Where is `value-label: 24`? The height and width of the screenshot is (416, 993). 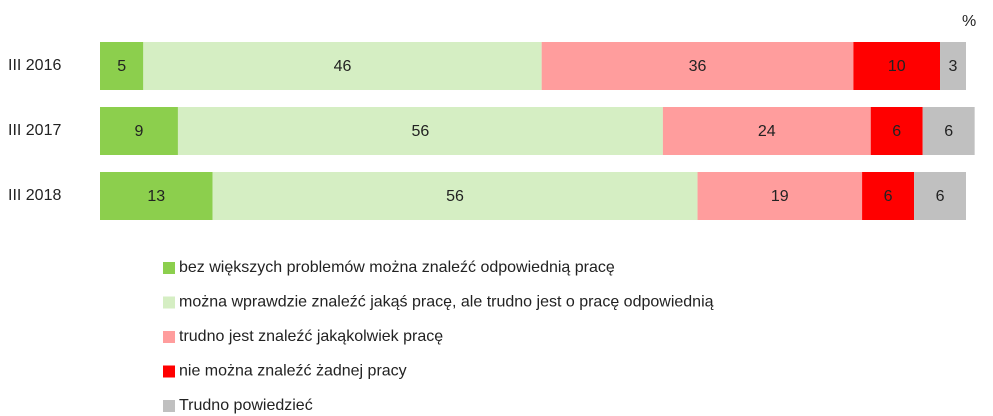 value-label: 24 is located at coordinates (767, 131).